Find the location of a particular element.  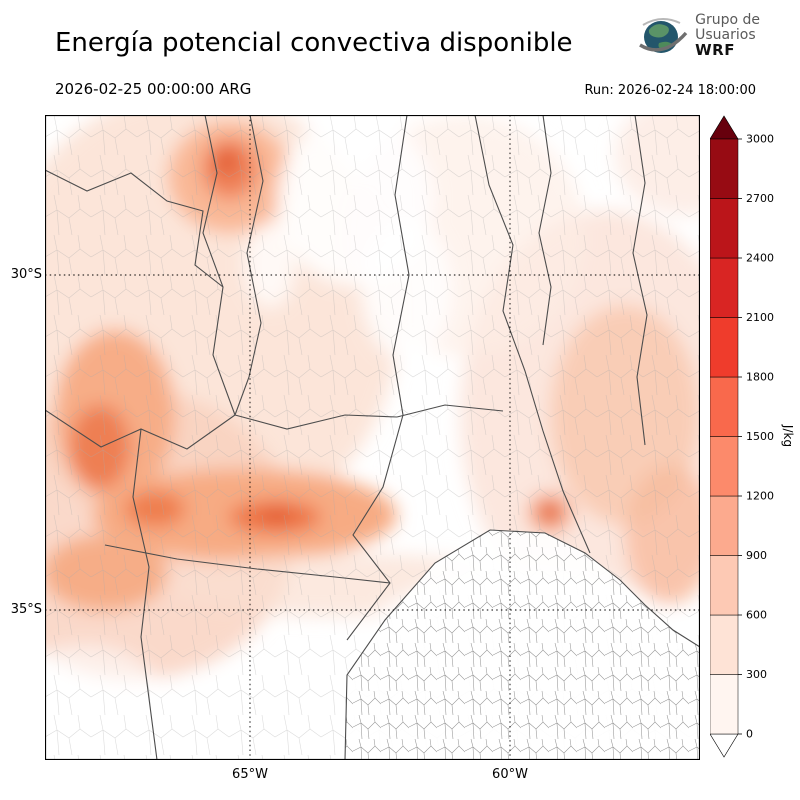

run-time-label: Run: 2026-02-24 18:00:00 is located at coordinates (670, 90).